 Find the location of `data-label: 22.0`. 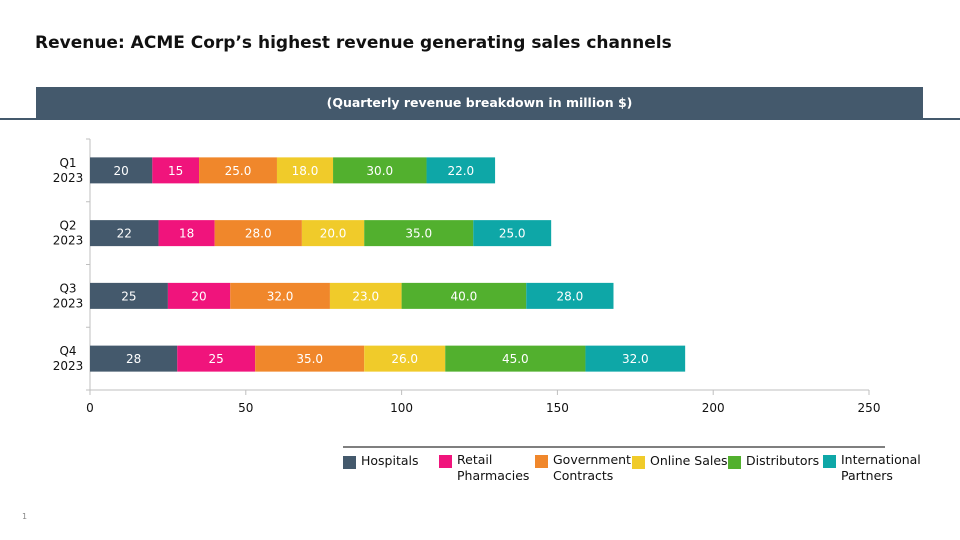

data-label: 22.0 is located at coordinates (460, 171).